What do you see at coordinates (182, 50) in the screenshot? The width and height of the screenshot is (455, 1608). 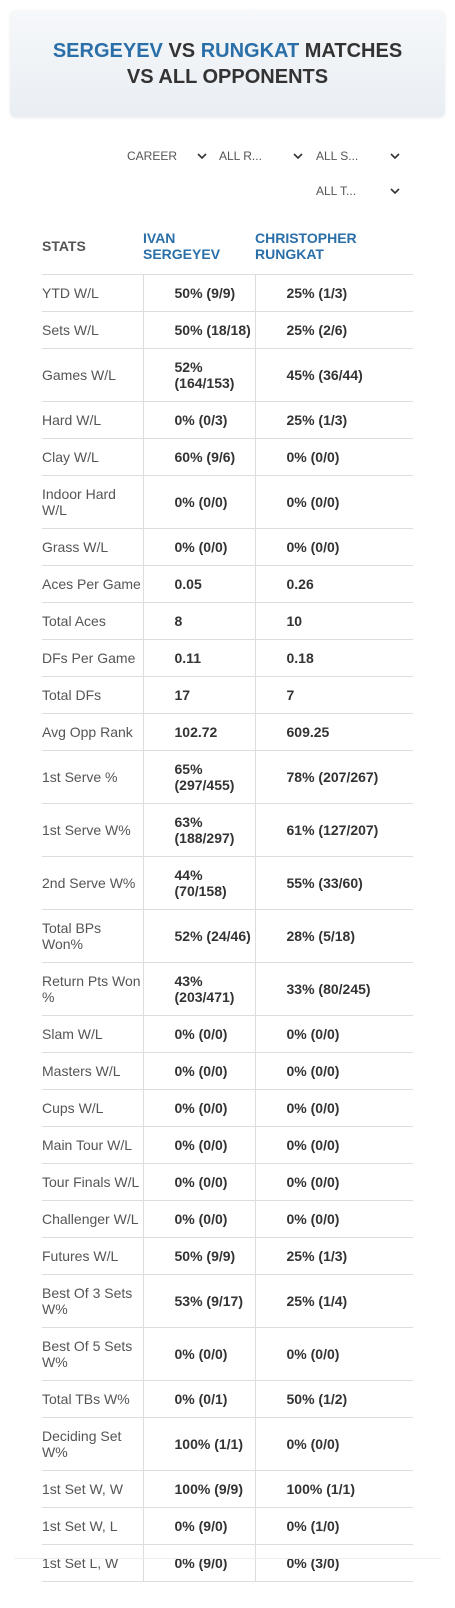 I see `vs: VS` at bounding box center [182, 50].